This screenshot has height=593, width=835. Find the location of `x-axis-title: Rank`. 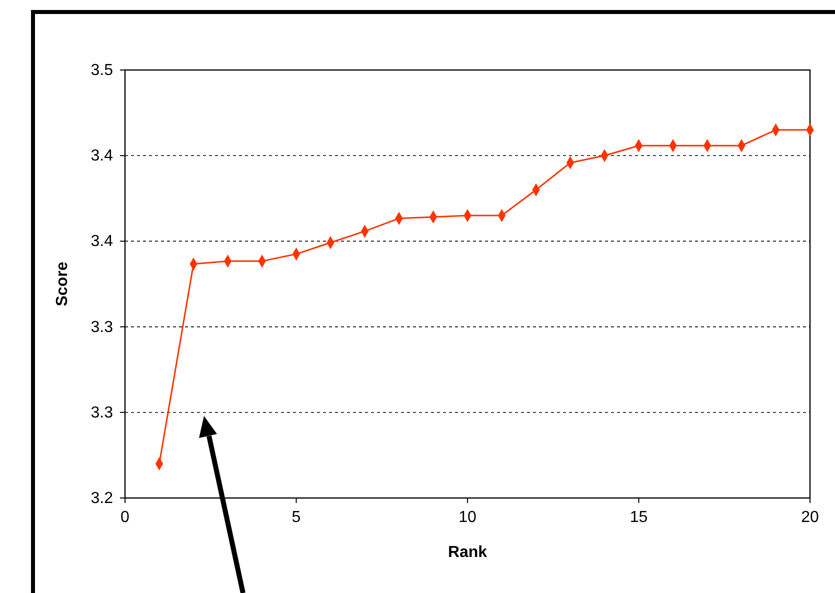

x-axis-title: Rank is located at coordinates (468, 552).